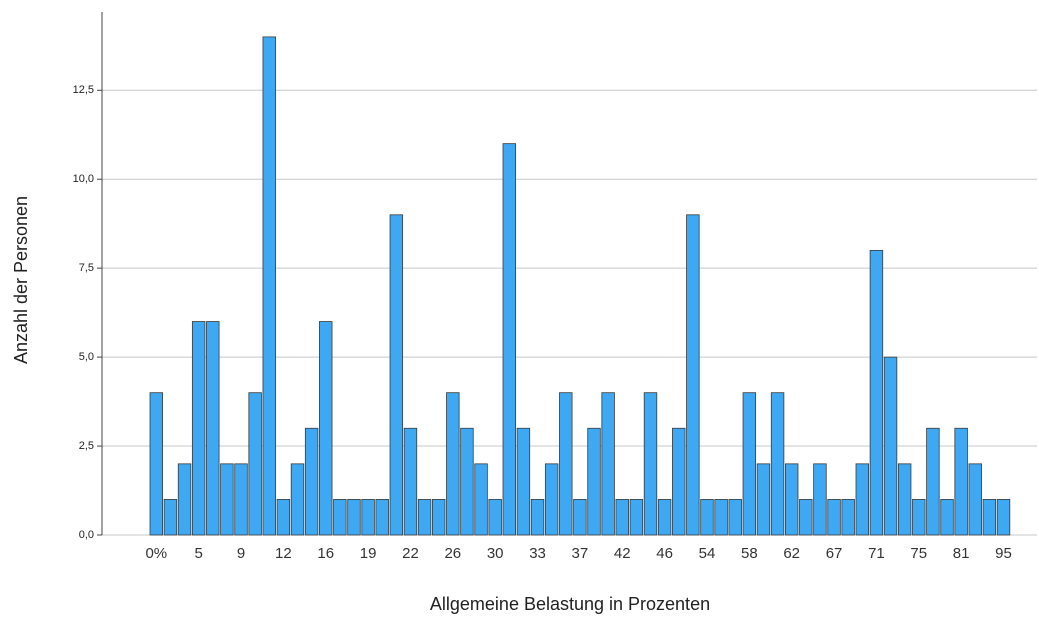  What do you see at coordinates (664, 553) in the screenshot?
I see `x-tick-label: 46` at bounding box center [664, 553].